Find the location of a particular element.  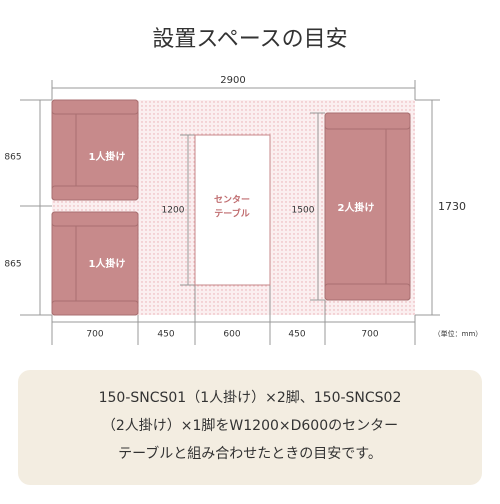

dim-label: 1730 is located at coordinates (452, 206).